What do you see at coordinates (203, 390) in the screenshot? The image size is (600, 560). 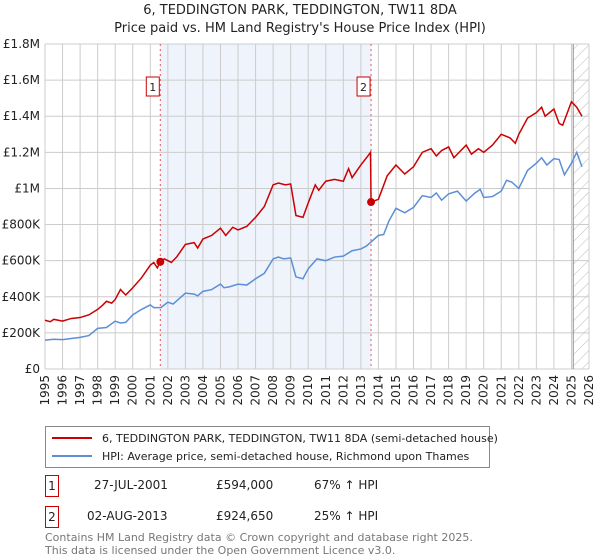 I see `x-tick-label: 2004` at bounding box center [203, 390].